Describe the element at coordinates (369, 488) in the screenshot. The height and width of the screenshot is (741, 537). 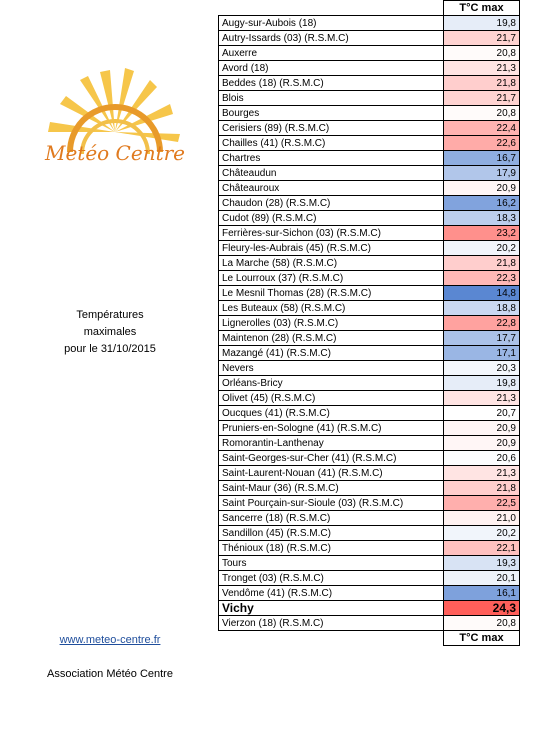
I see `table-row: Saint-Maur (36) (R.S.M.C) 21,8` at that location.